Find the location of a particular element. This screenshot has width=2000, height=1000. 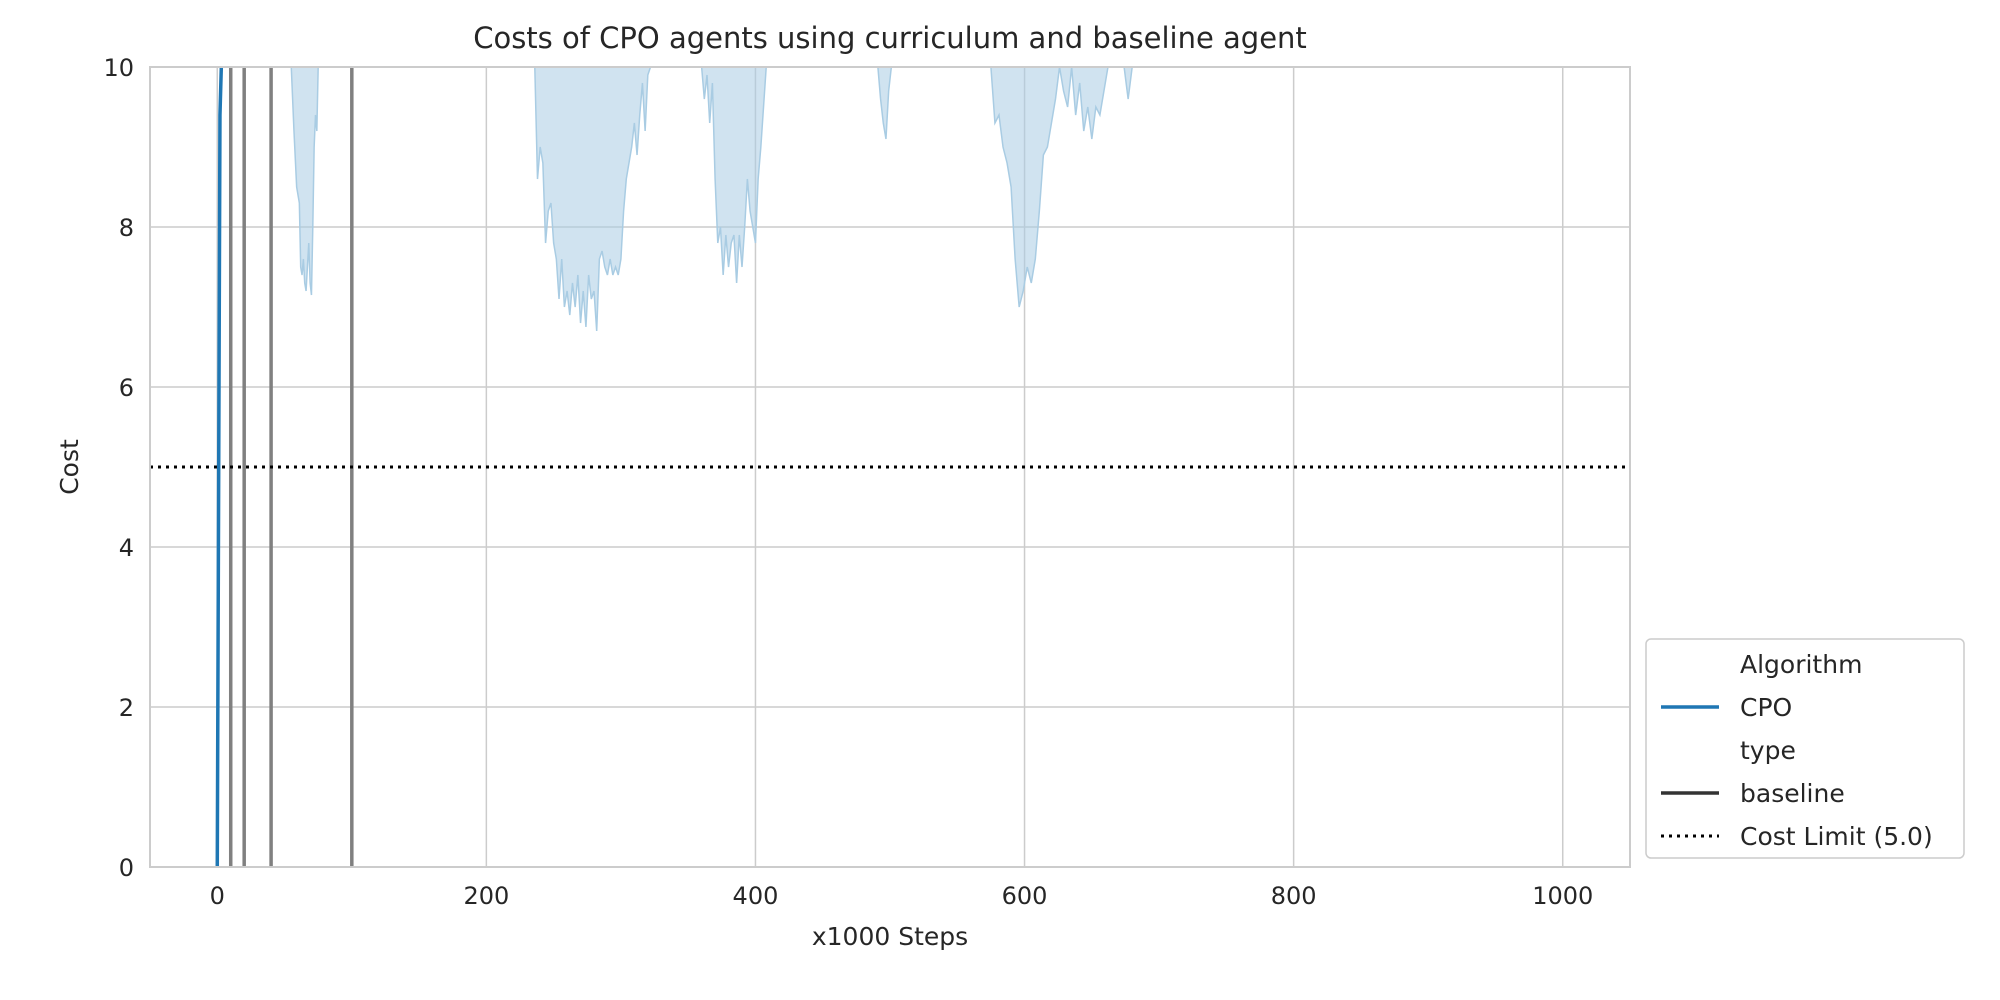

x-tick-label: 400 is located at coordinates (756, 896).